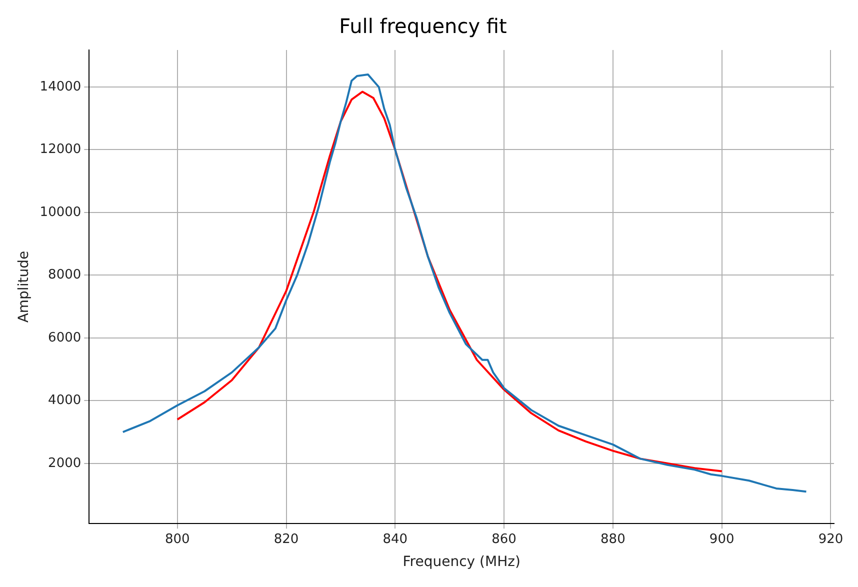  I want to click on y-tick-label: 12000, so click(61, 150).